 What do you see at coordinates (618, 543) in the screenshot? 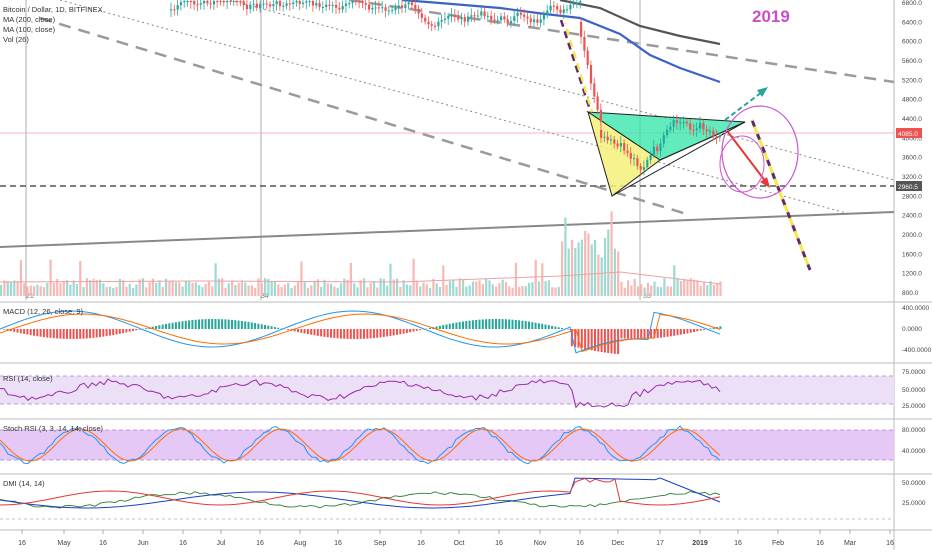
I see `time-label: Dec` at bounding box center [618, 543].